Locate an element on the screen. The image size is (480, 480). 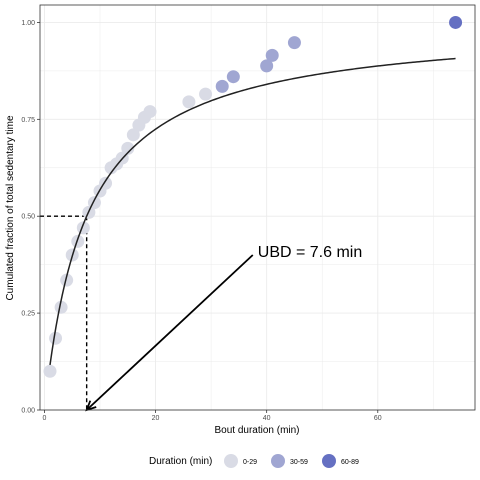
legend: Duration (min) 0-29 30-59 60-89 is located at coordinates (254, 461).